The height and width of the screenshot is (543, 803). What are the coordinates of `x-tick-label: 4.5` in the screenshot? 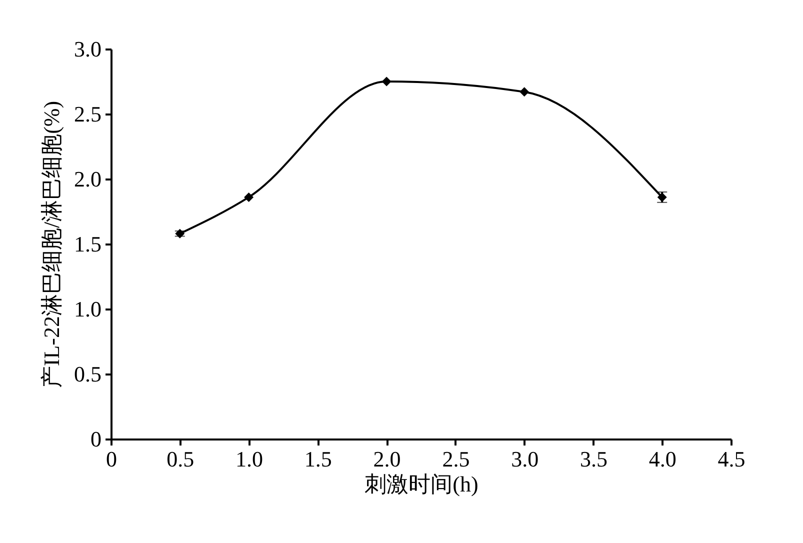 It's located at (732, 459).